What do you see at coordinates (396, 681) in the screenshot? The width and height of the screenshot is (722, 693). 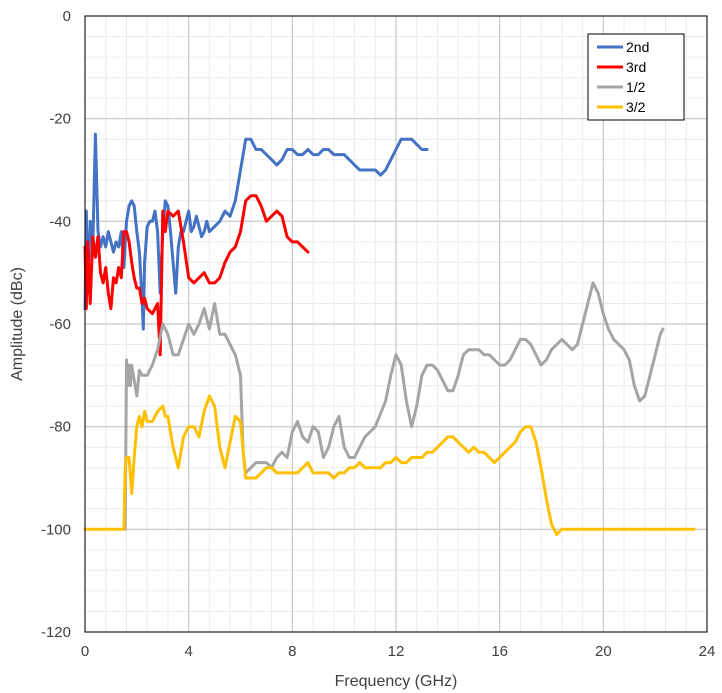 I see `x-axis-title: Frequency (GHz)` at bounding box center [396, 681].